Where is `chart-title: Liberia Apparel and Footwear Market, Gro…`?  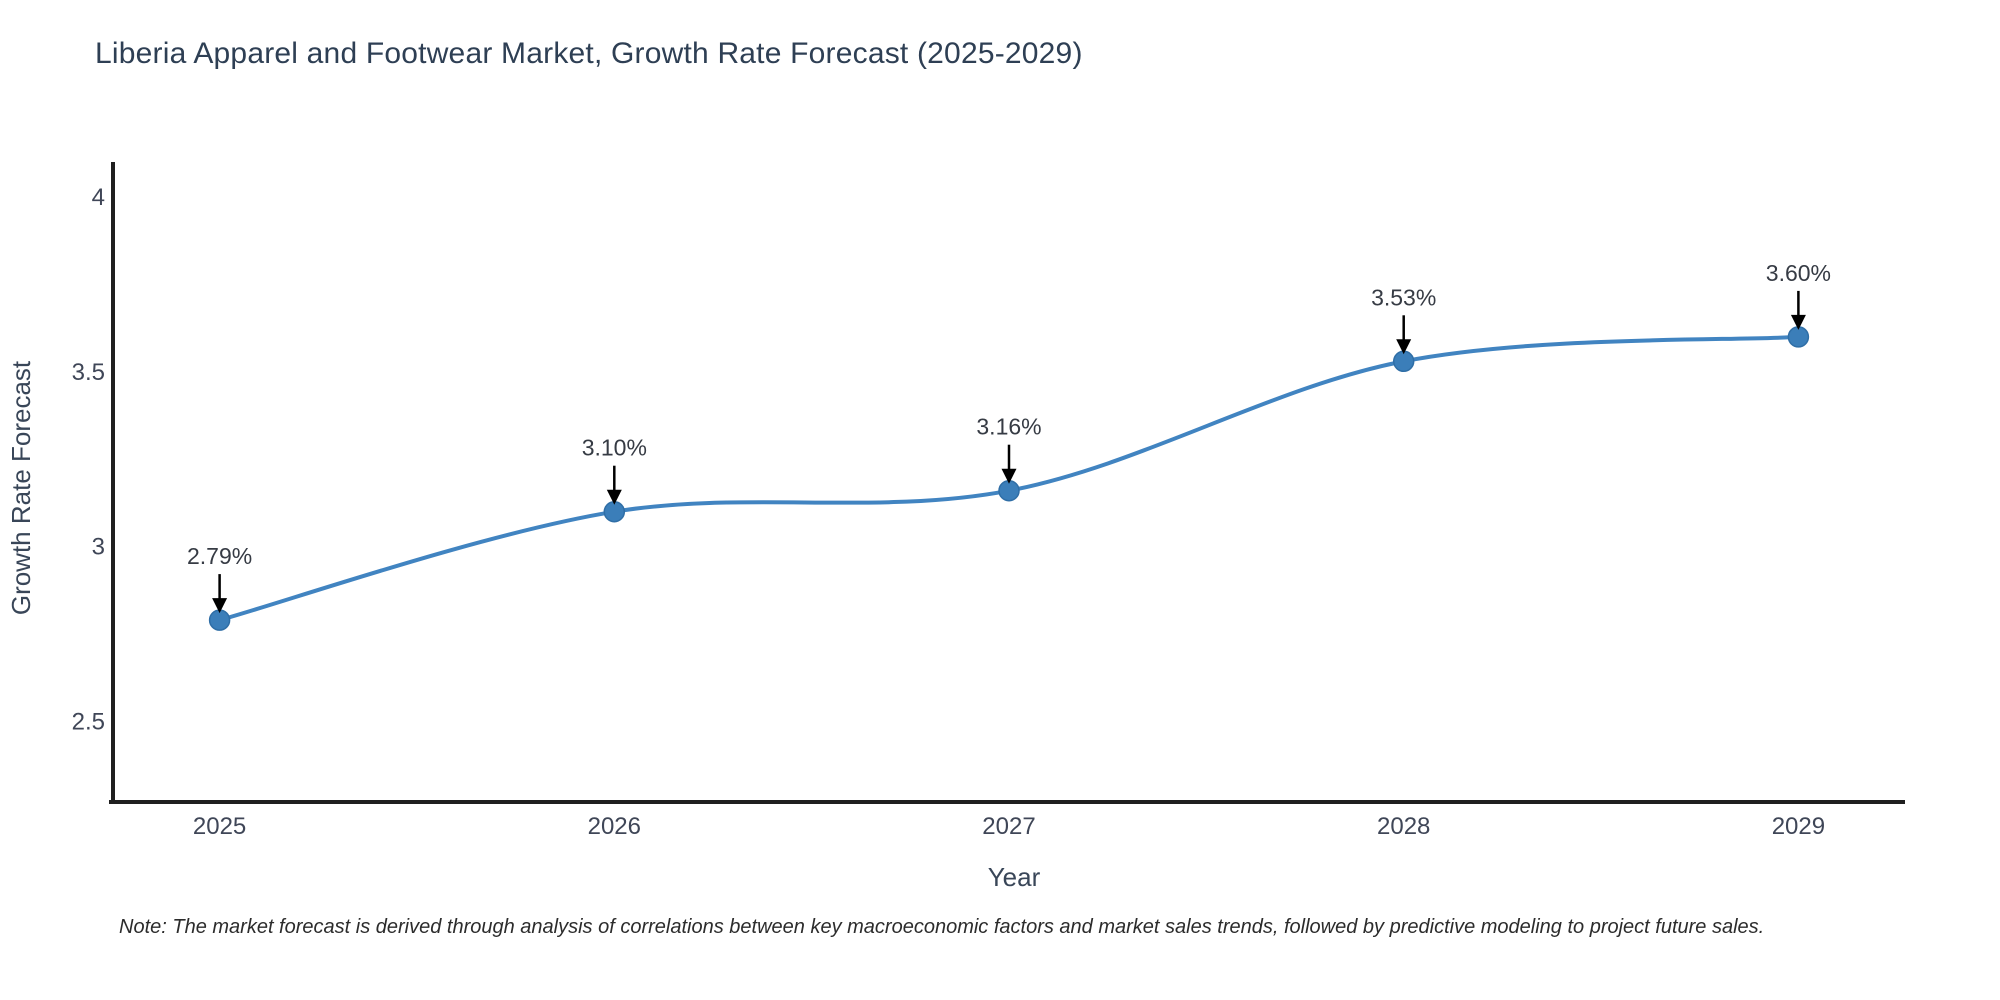 chart-title: Liberia Apparel and Footwear Market, Gro… is located at coordinates (589, 53).